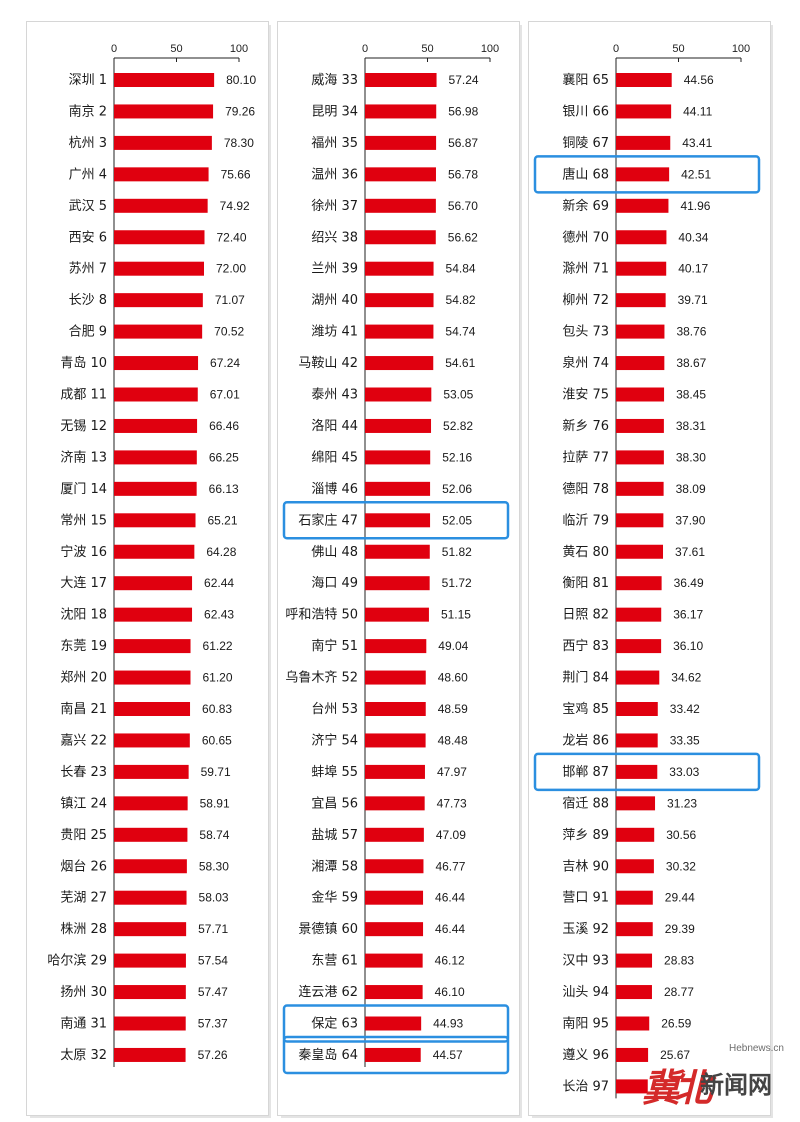 This screenshot has width=800, height=1122. Describe the element at coordinates (334, 426) in the screenshot. I see `category-label: 洛阳 44` at that location.